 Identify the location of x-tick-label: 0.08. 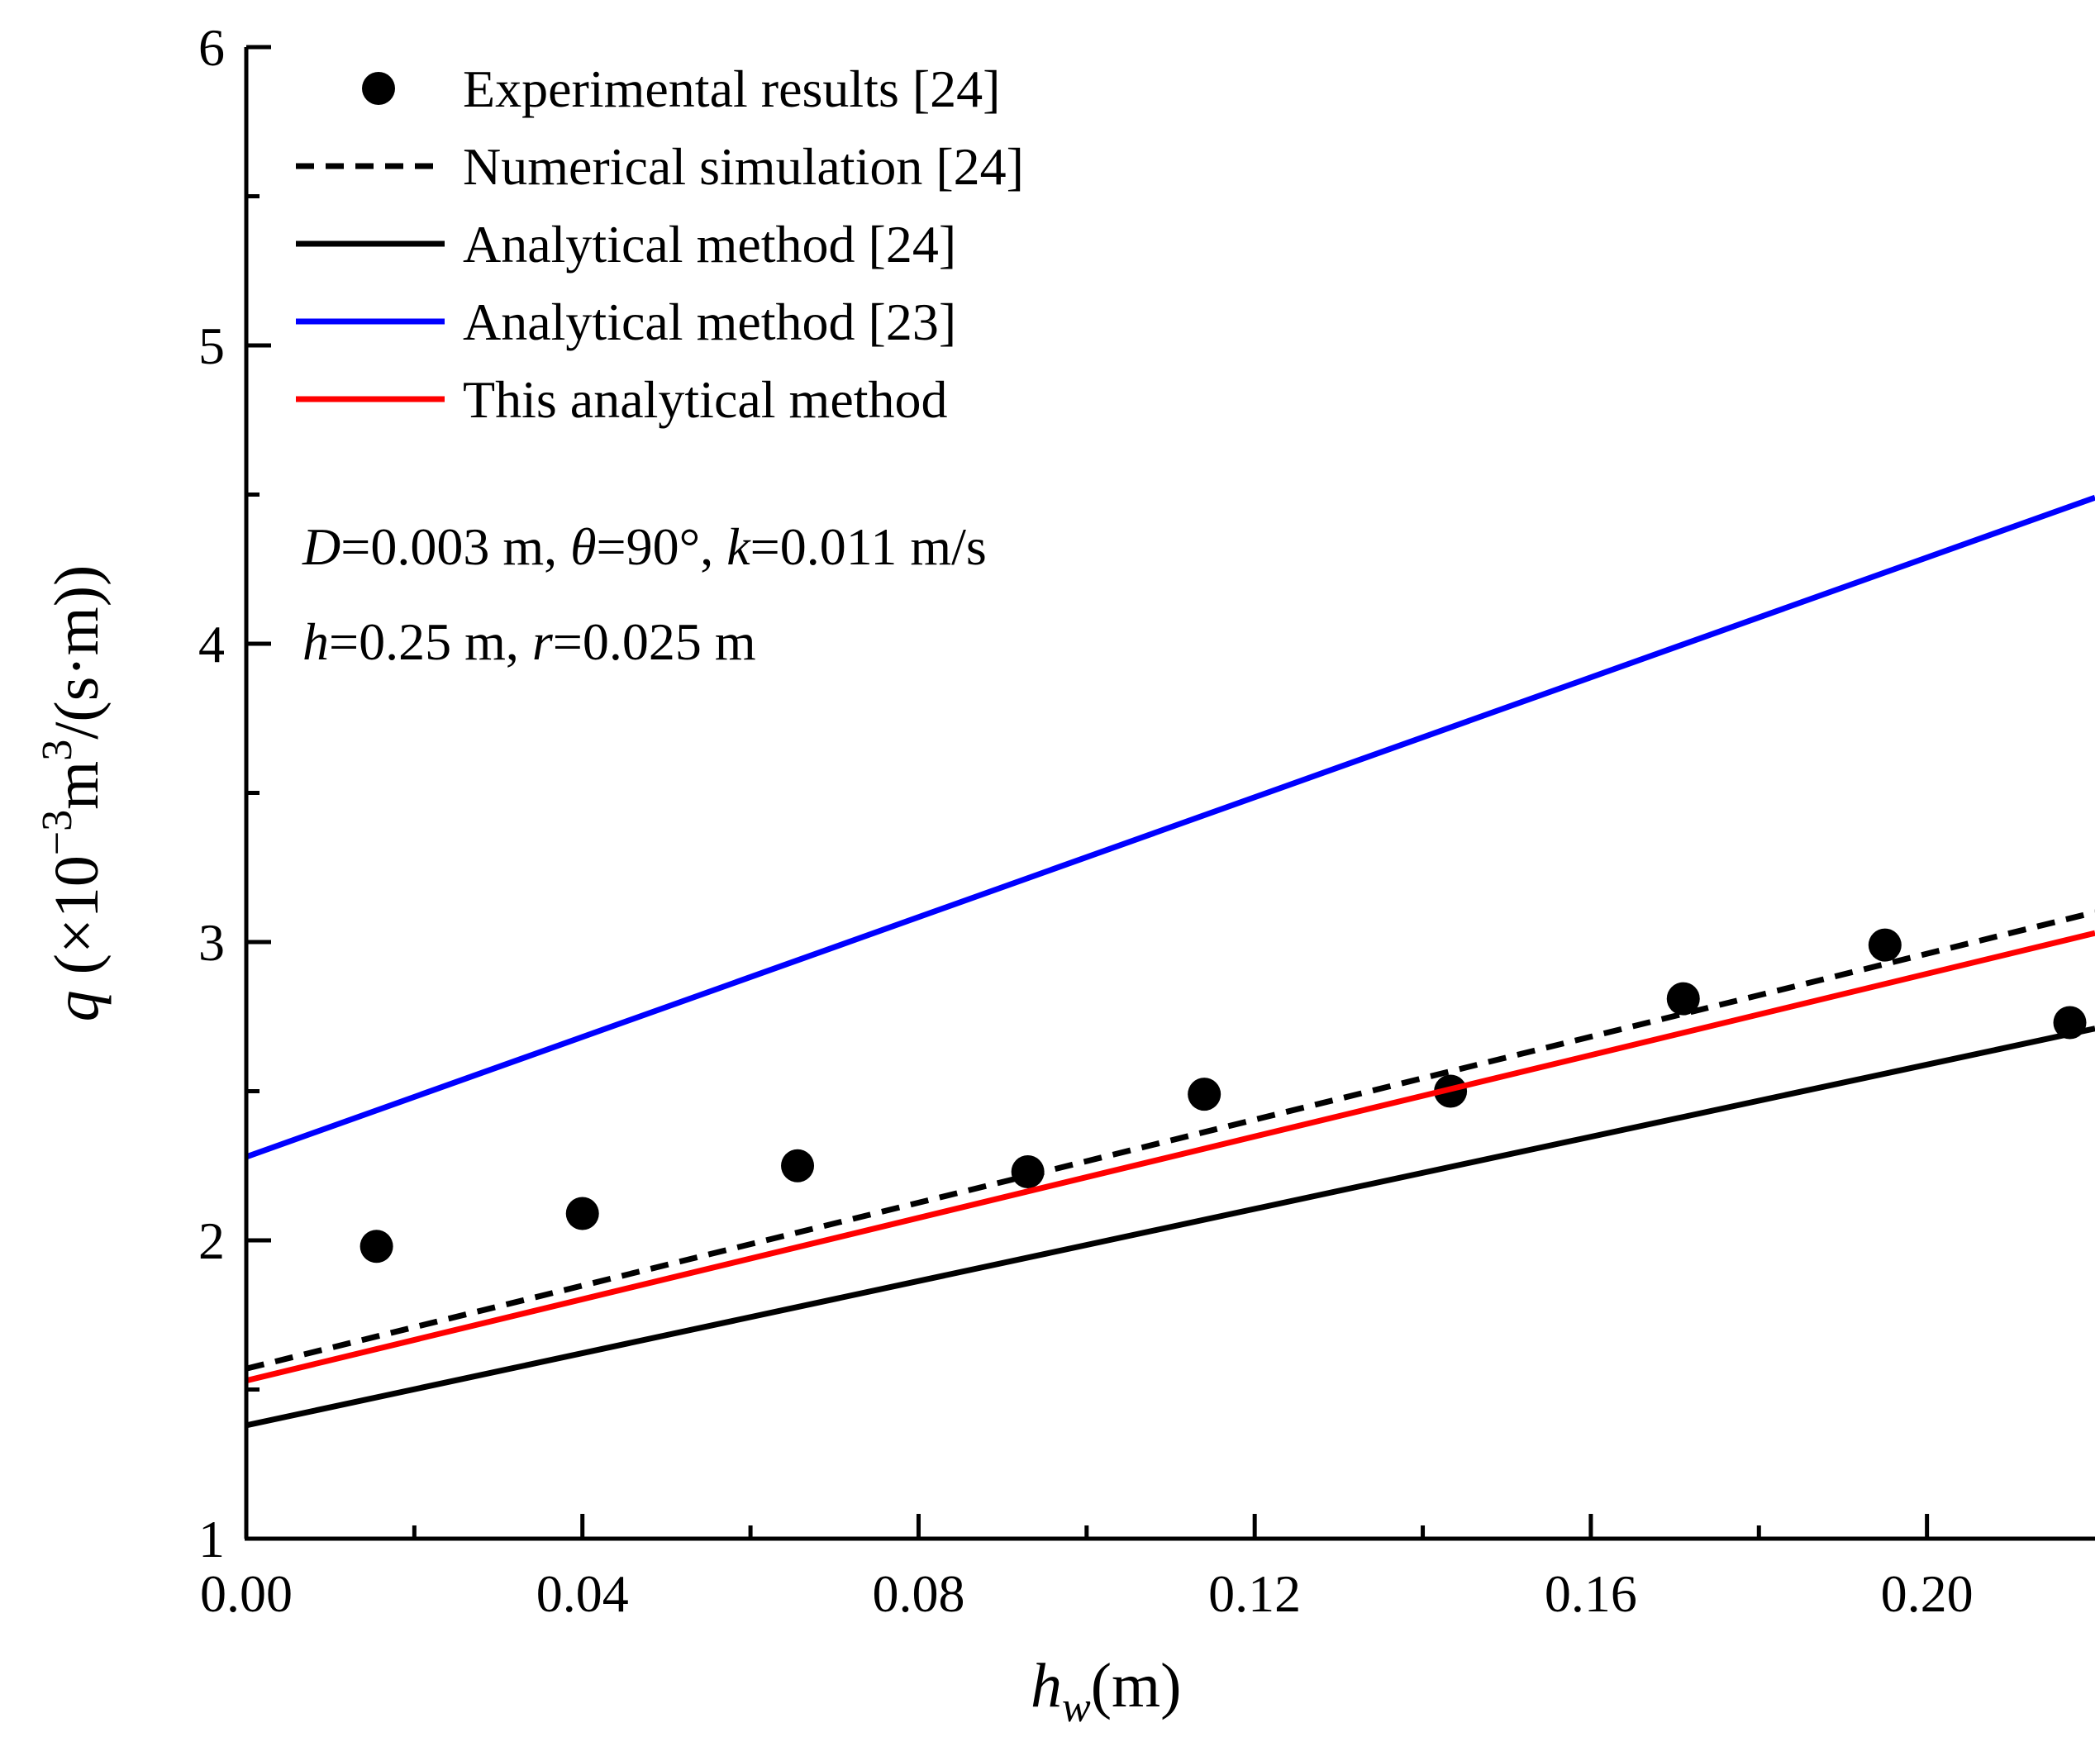
(918, 1593).